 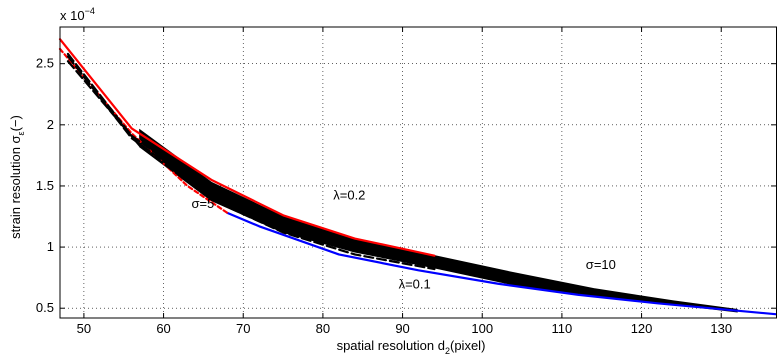 I want to click on y-tick-label: 0.5, so click(x=45, y=307).